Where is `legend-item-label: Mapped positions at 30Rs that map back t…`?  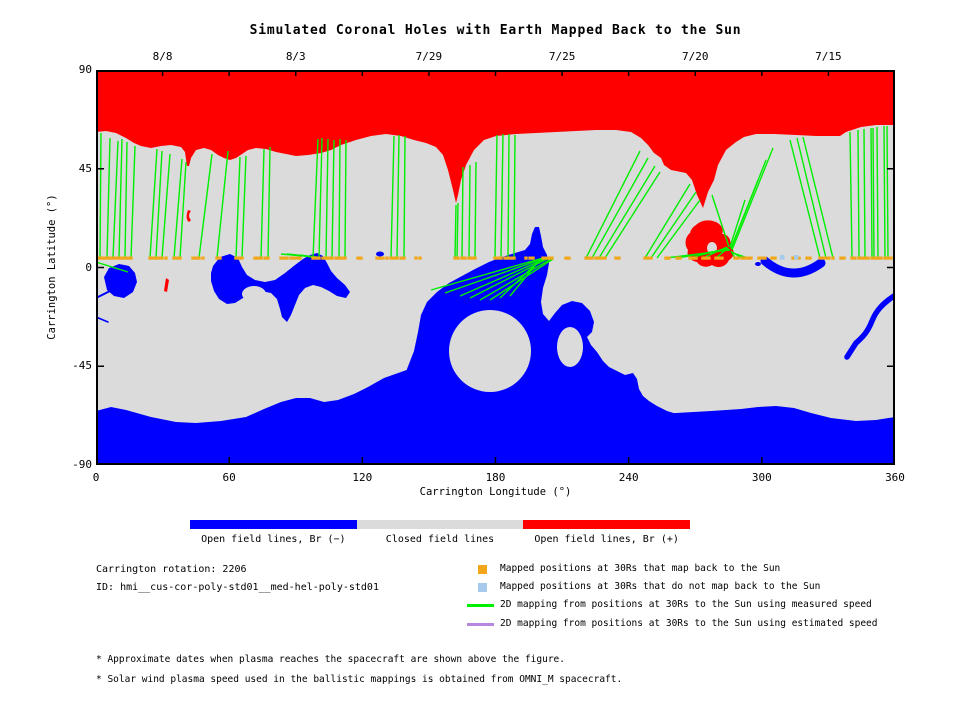
legend-item-label: Mapped positions at 30Rs that map back t… is located at coordinates (640, 568).